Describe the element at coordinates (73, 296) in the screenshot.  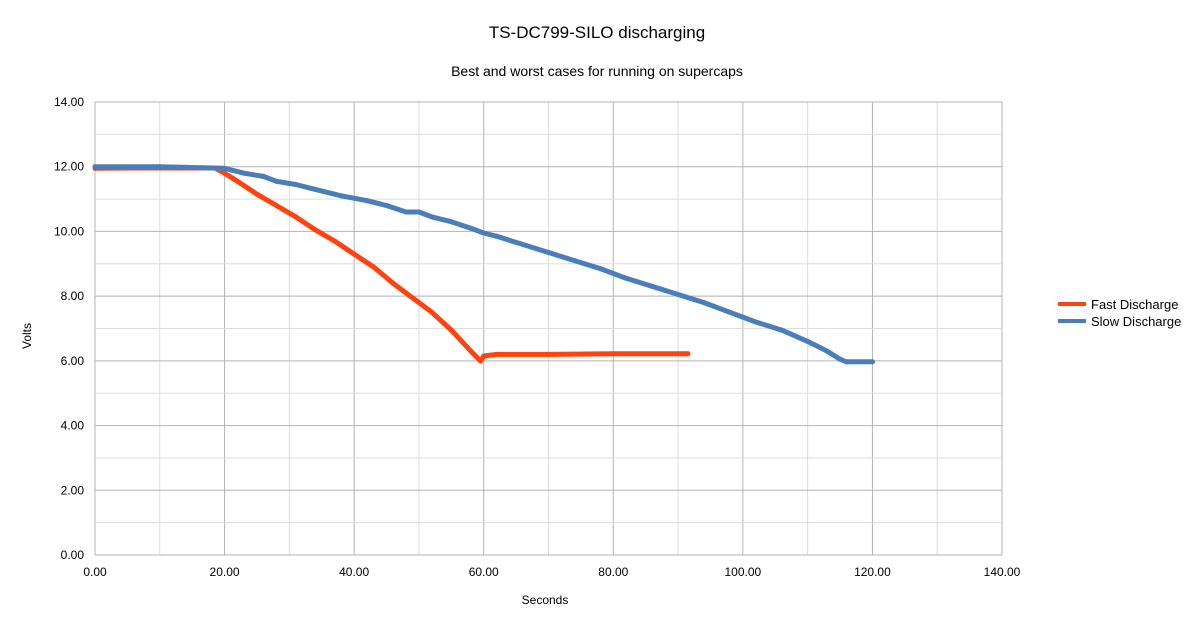
I see `y-tick-label: 8.00` at that location.